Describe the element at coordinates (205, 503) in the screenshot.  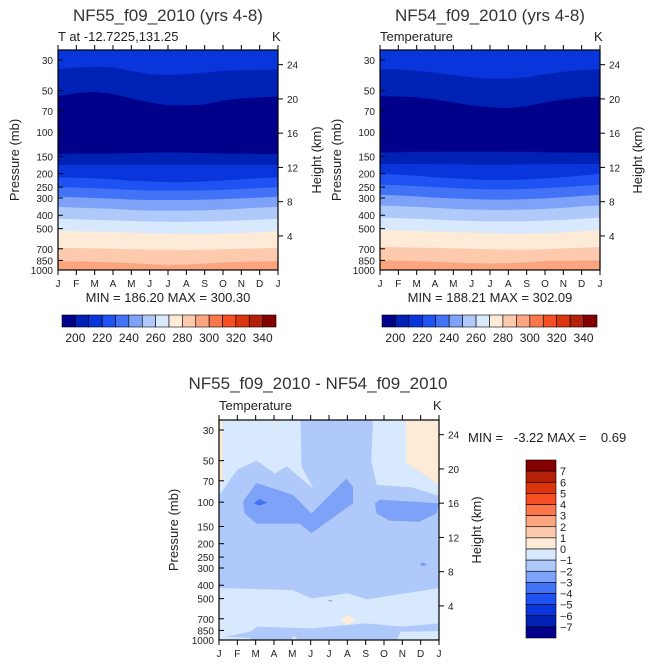
I see `y-tick-label: 100` at that location.